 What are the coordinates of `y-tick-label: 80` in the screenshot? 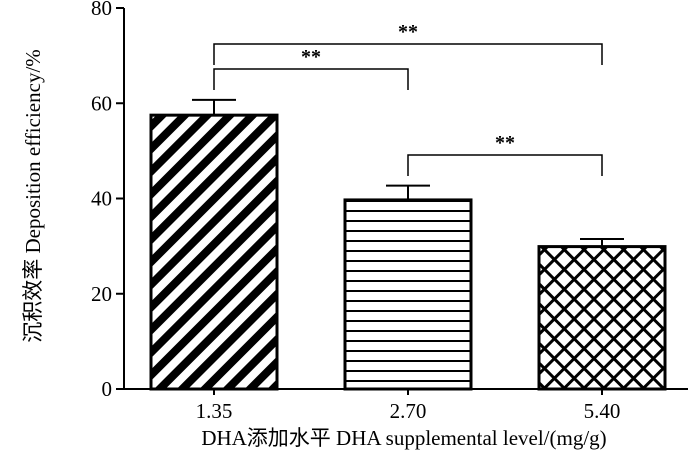 It's located at (101, 10).